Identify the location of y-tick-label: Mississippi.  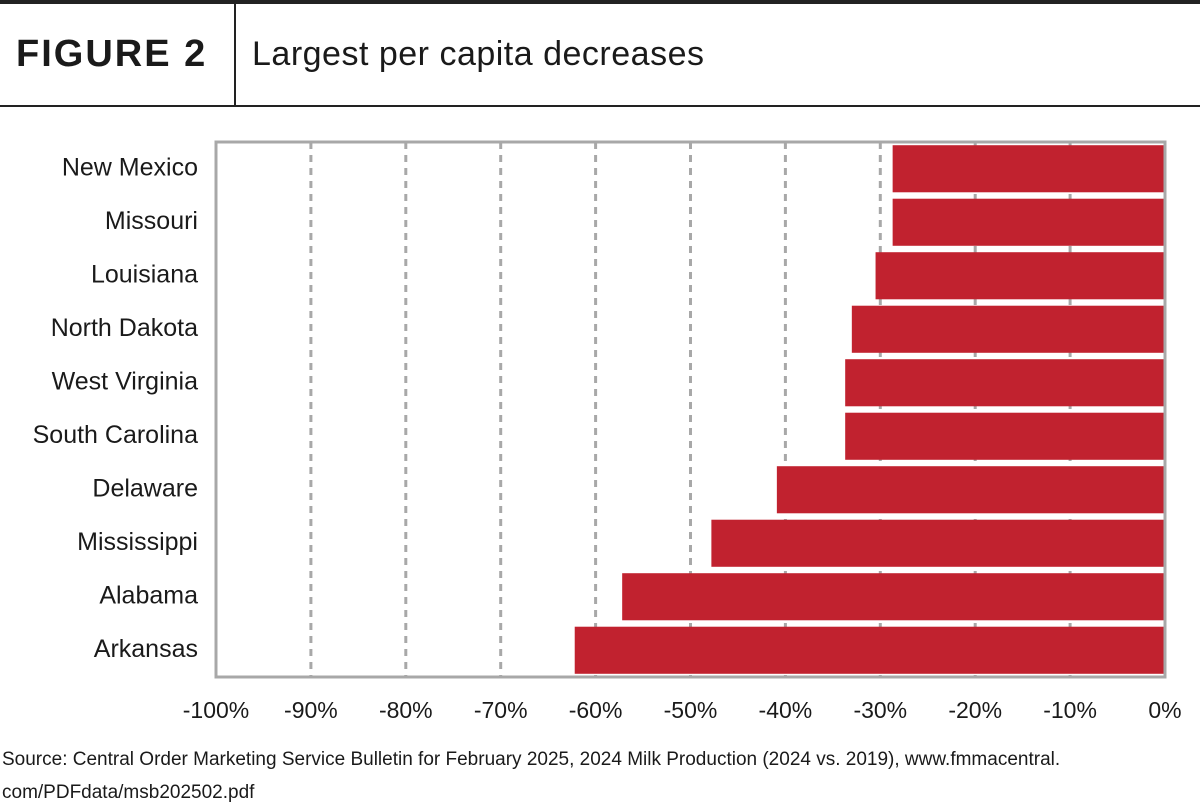
(137, 542).